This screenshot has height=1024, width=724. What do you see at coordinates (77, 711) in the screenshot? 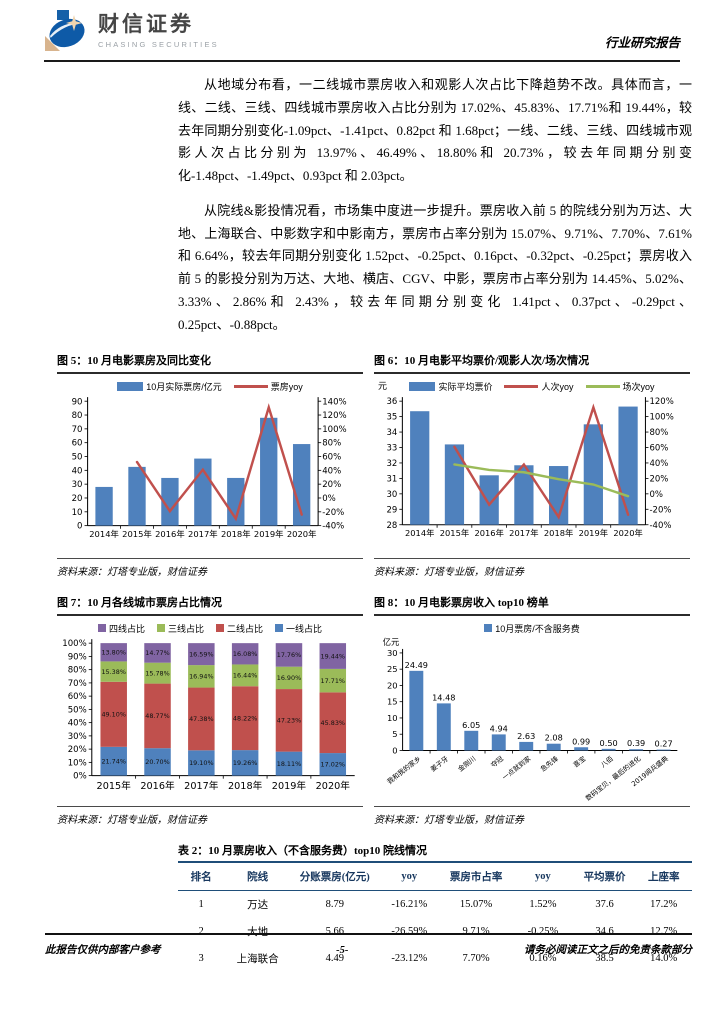
I see `svg-text: 50%` at bounding box center [77, 711].